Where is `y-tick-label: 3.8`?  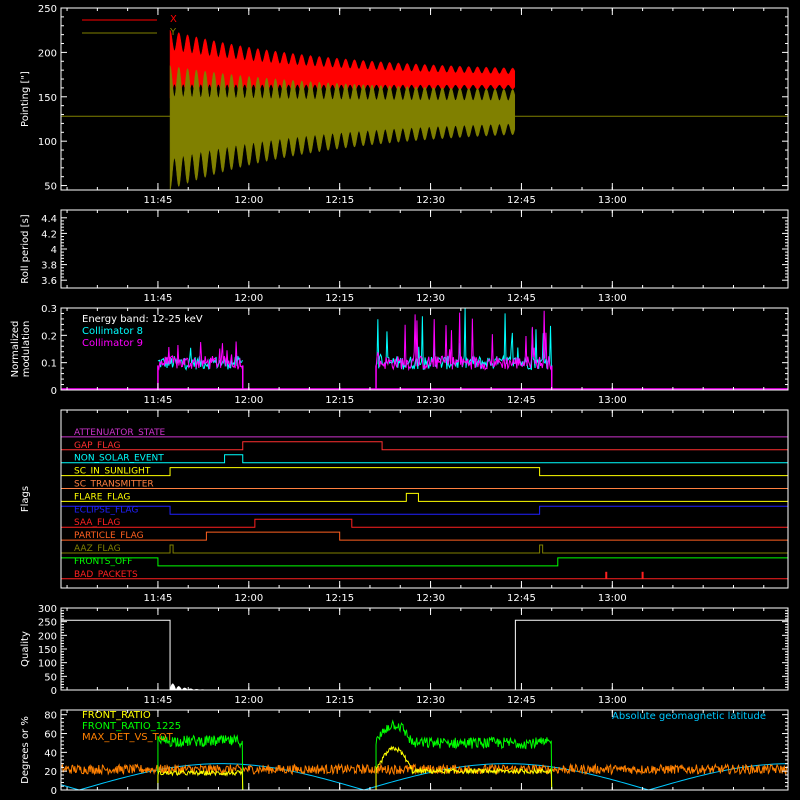
y-tick-label: 3.8 is located at coordinates (49, 266).